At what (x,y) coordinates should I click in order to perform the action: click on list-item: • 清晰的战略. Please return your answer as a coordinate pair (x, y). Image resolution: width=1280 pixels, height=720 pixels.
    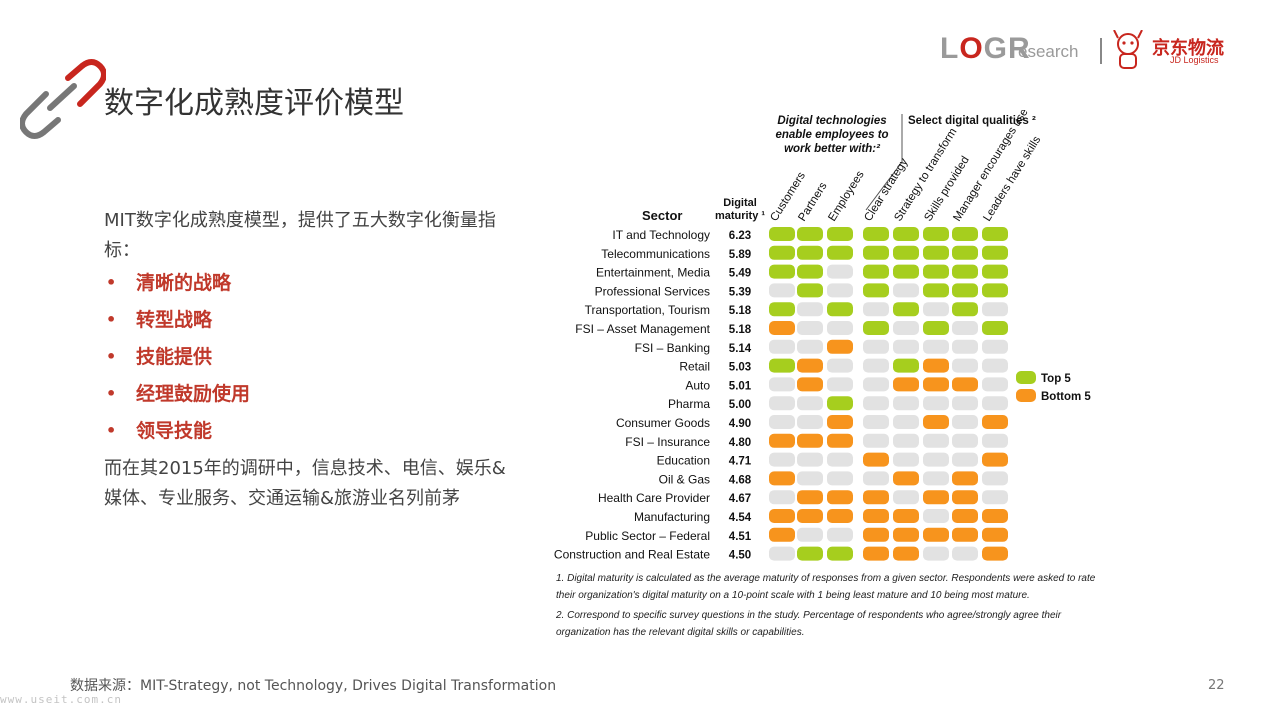
    Looking at the image, I should click on (177, 286).